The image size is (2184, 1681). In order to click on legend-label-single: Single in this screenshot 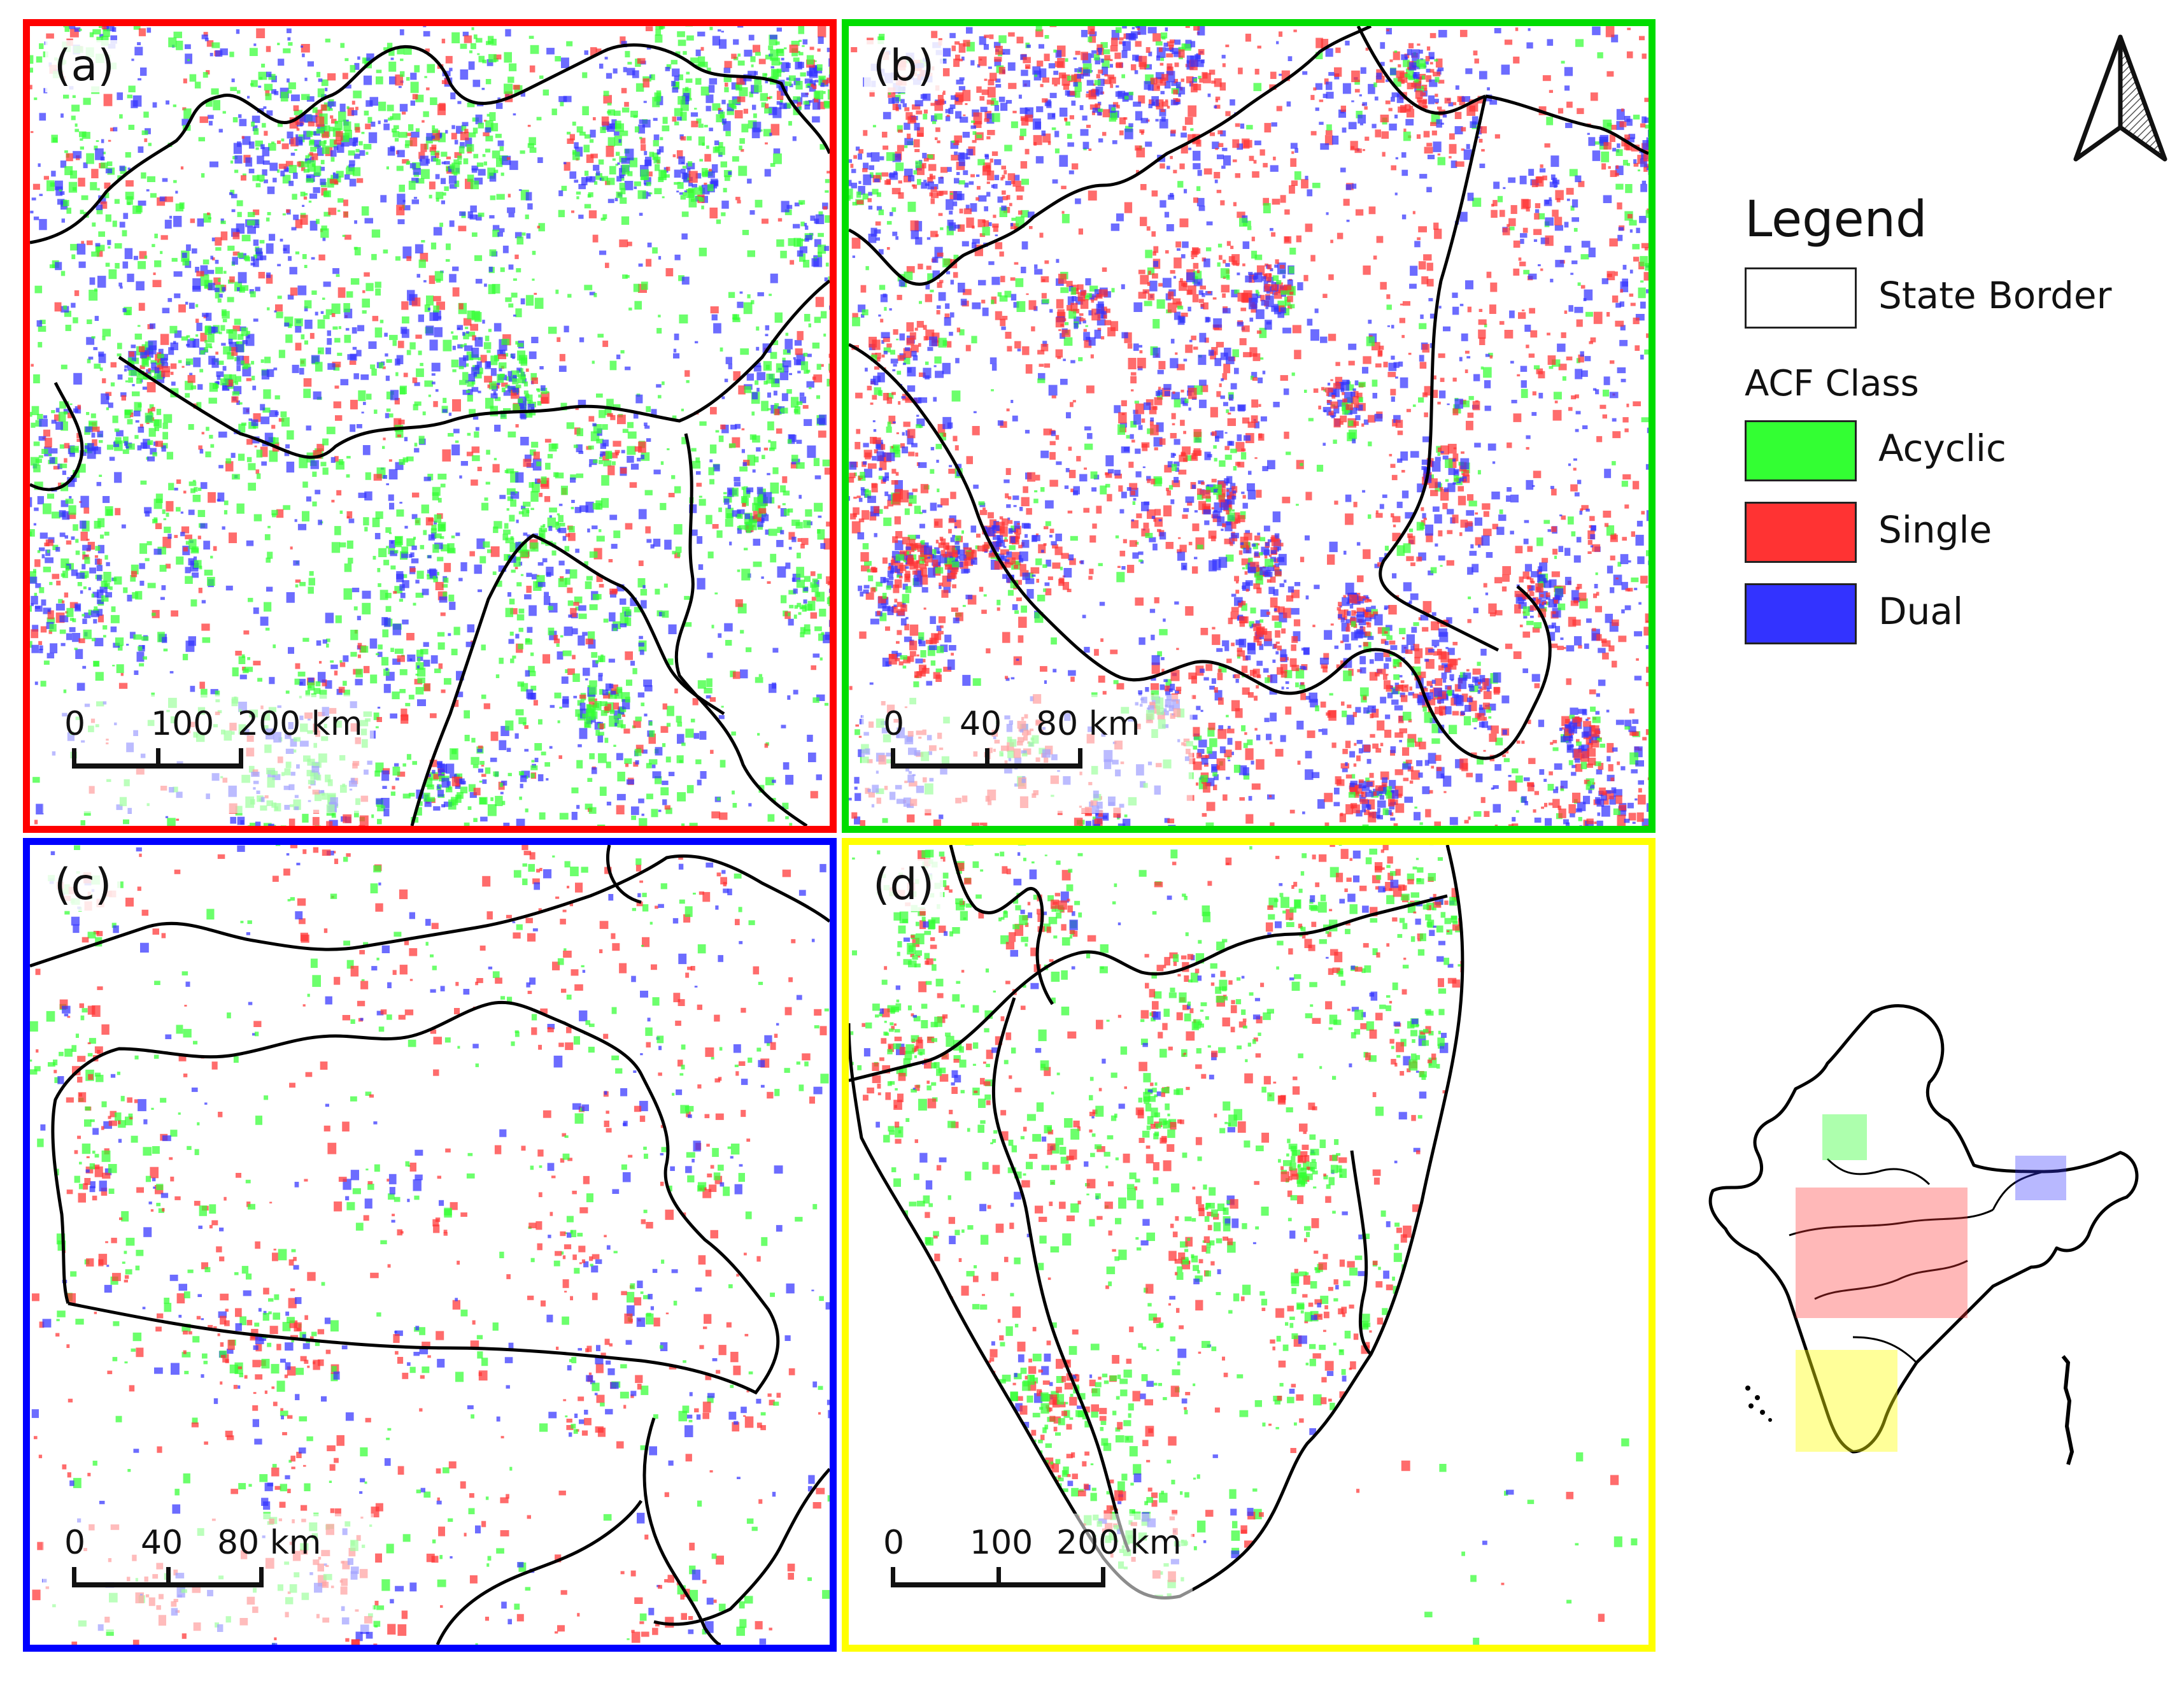, I will do `click(1935, 529)`.